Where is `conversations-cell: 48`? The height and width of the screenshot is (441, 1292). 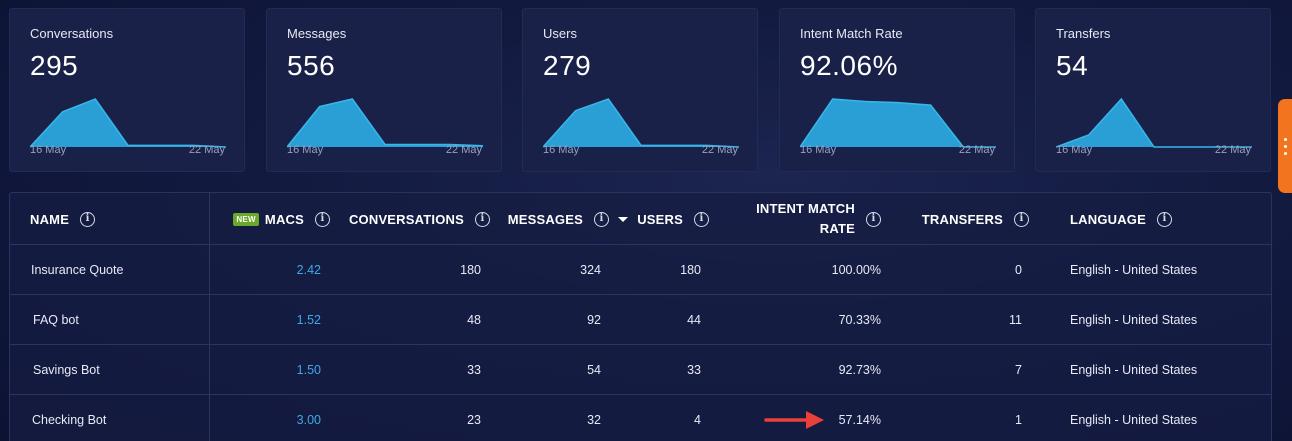
conversations-cell: 48 is located at coordinates (474, 320).